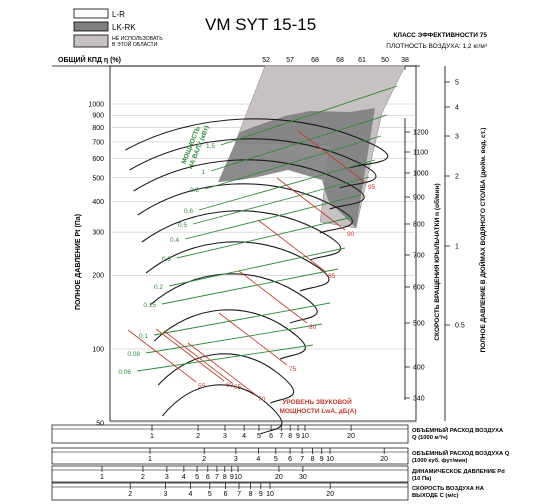 Image resolution: width=560 pixels, height=504 pixels. What do you see at coordinates (362, 60) in the screenshot?
I see `efficiency-tick-label: 61` at bounding box center [362, 60].